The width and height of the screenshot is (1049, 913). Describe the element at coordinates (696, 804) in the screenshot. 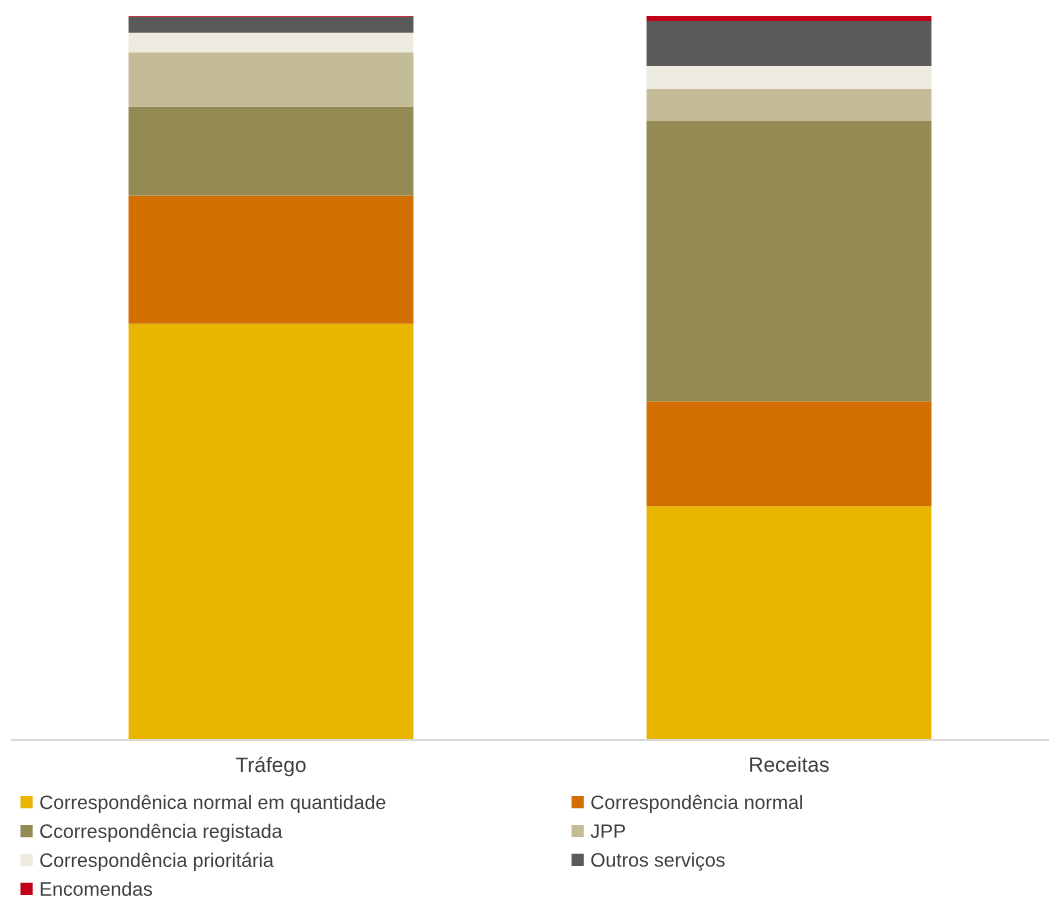

I see `legend-label: Correspondência normal` at that location.